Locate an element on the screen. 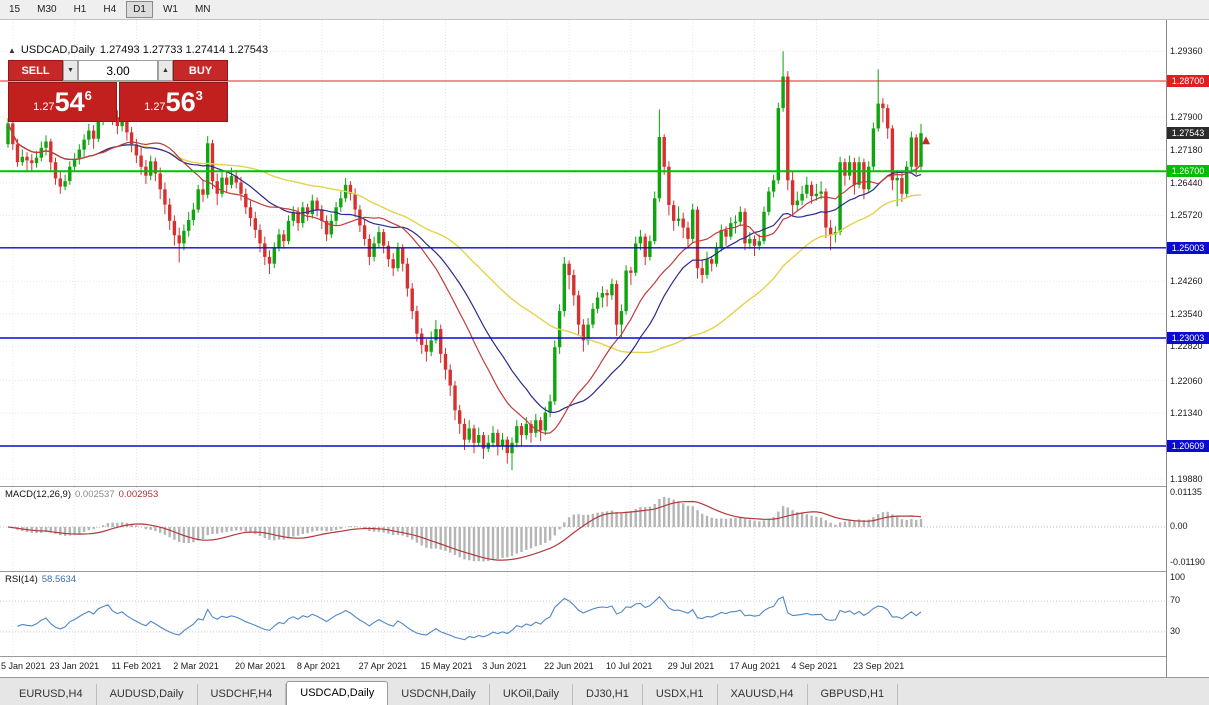 This screenshot has height=705, width=1209. price-axis-label: 1.24260 is located at coordinates (1186, 281).